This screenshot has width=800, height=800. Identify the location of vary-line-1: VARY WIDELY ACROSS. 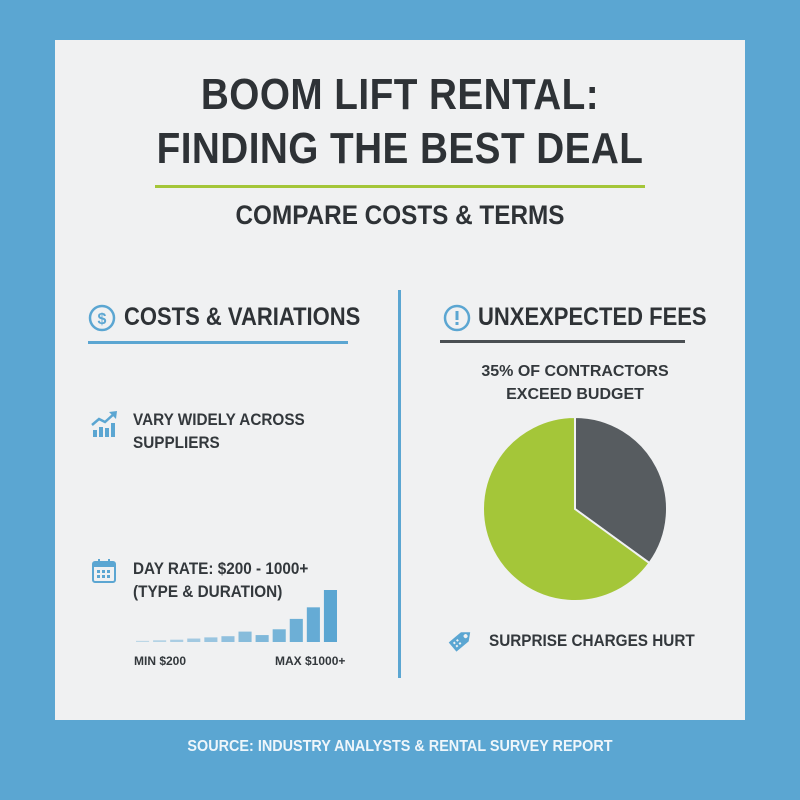
(219, 419).